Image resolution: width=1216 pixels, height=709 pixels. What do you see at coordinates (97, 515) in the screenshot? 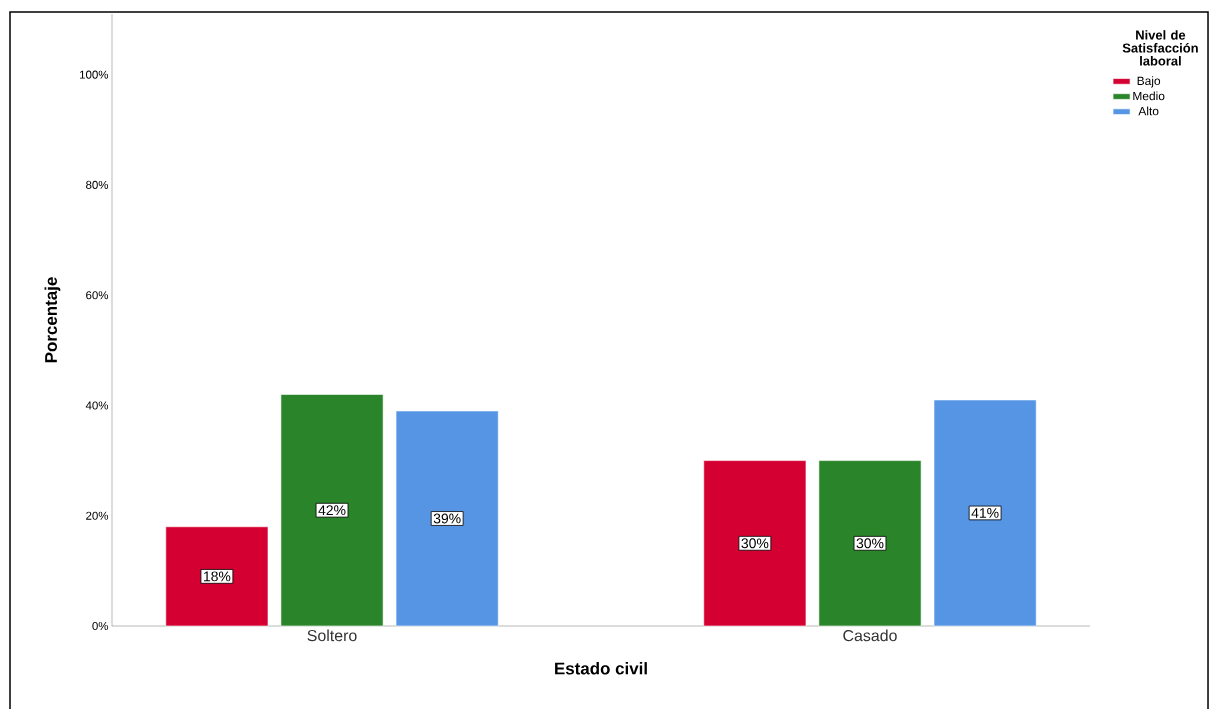
I see `y-tick-label: 20%` at bounding box center [97, 515].